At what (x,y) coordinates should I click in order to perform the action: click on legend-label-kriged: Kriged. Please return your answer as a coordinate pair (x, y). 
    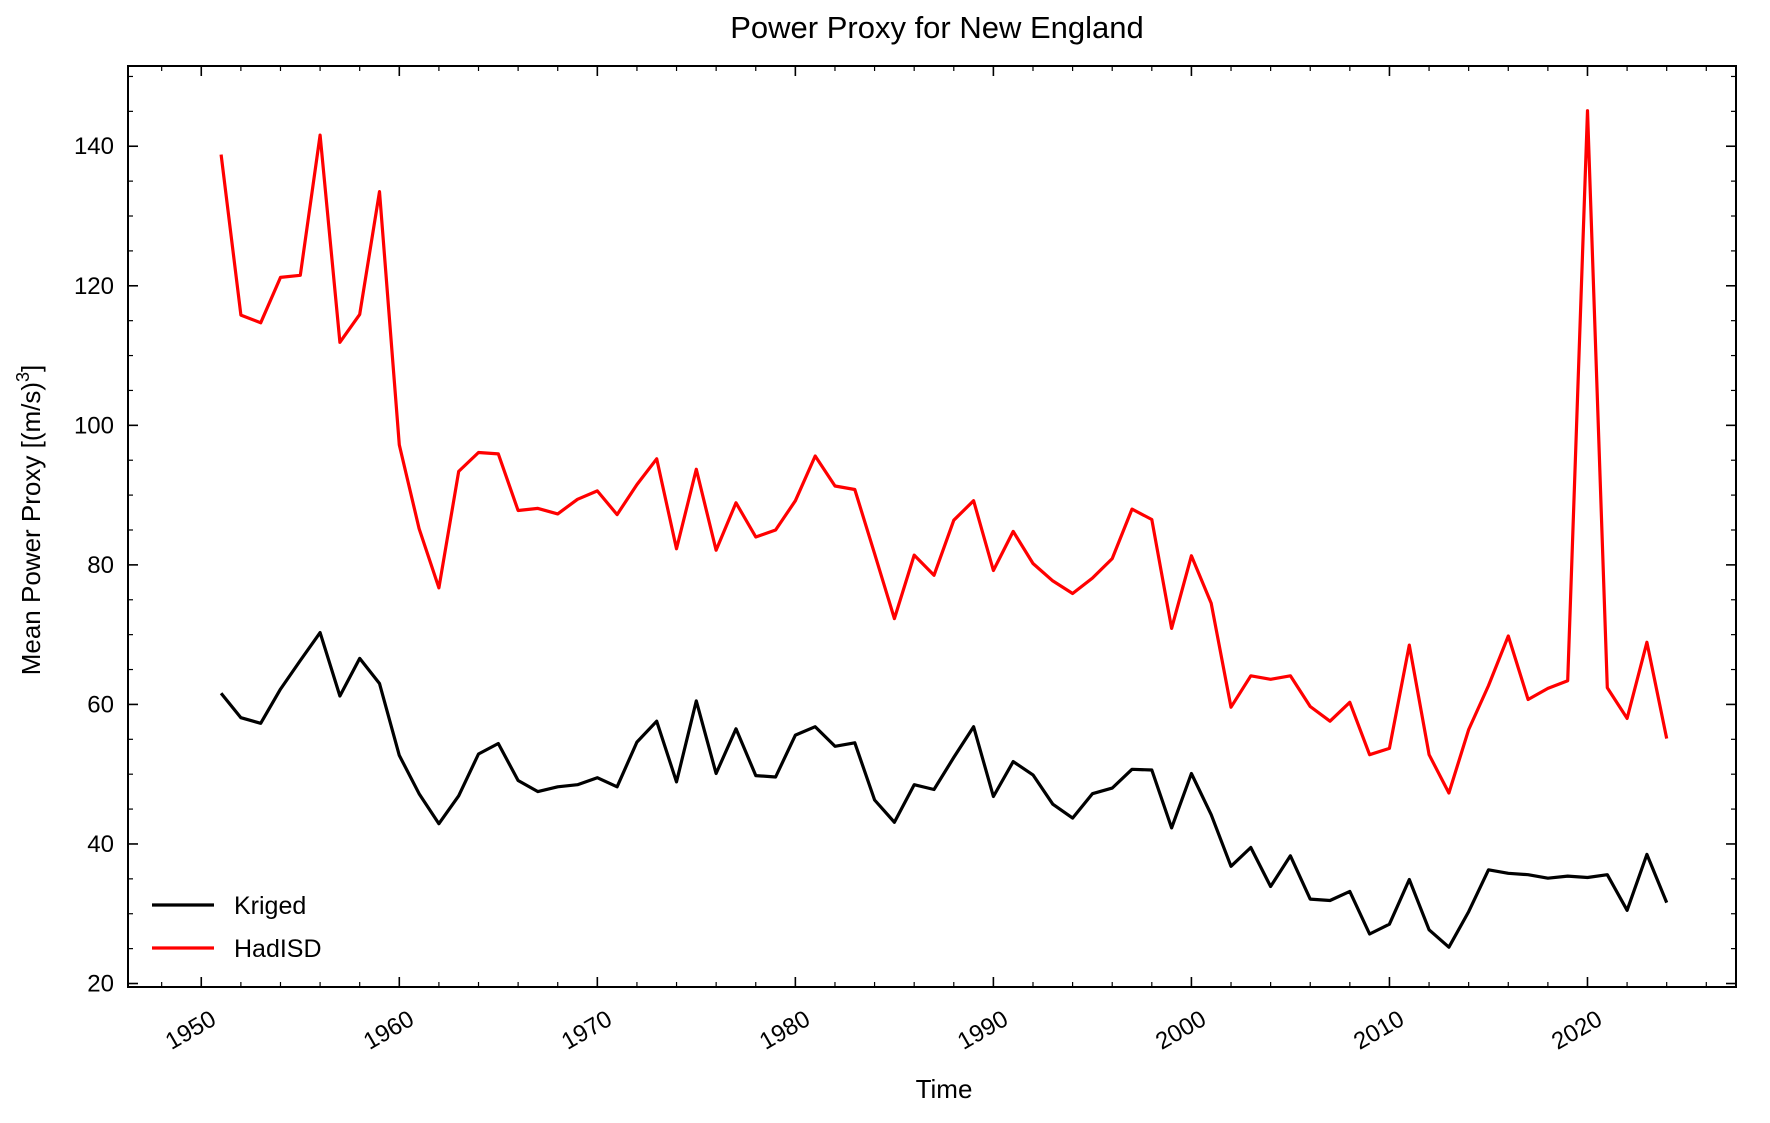
    Looking at the image, I should click on (270, 906).